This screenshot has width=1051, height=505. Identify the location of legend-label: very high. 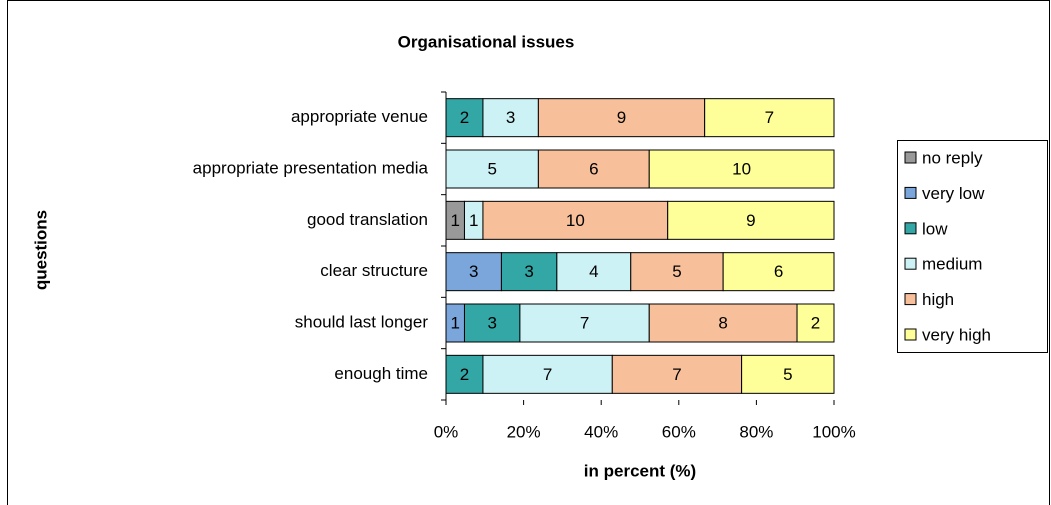
(956, 334).